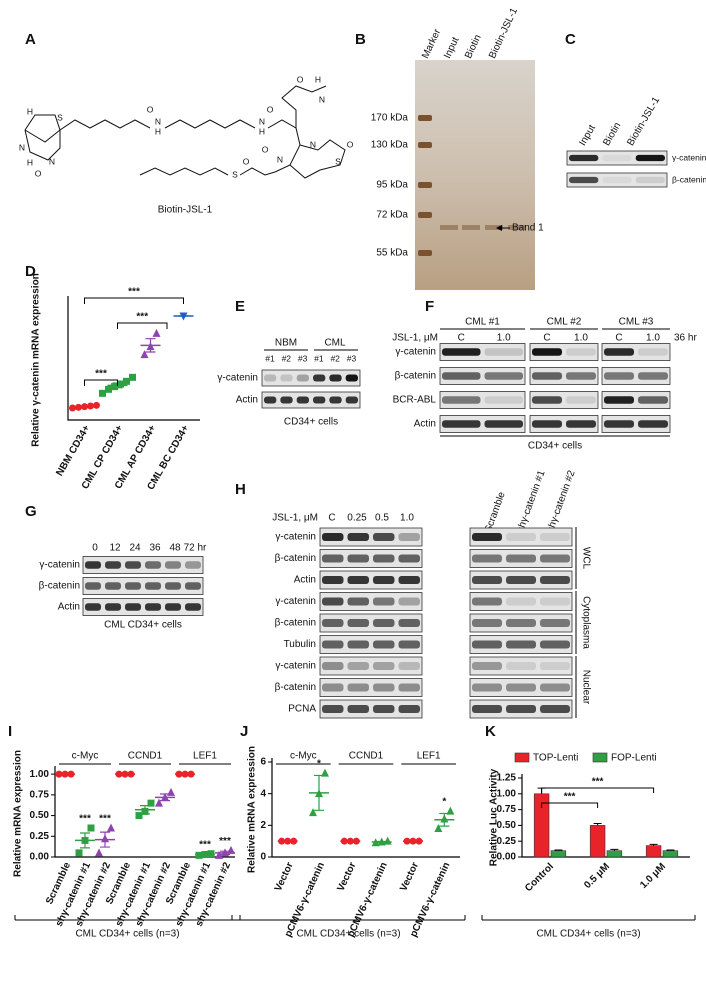 The height and width of the screenshot is (981, 706). Describe the element at coordinates (10, 731) in the screenshot. I see `panel-letter: I` at that location.